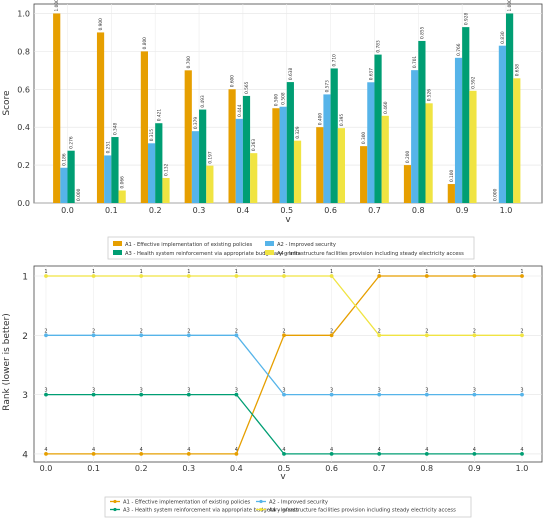 The image size is (550, 519). What do you see at coordinates (284, 468) in the screenshot?
I see `rank-x-ticks: 0.0 0.1 0.2 0.3 0.4 0.5 0.6 0.7 0.8 0.9 1.0` at bounding box center [284, 468].